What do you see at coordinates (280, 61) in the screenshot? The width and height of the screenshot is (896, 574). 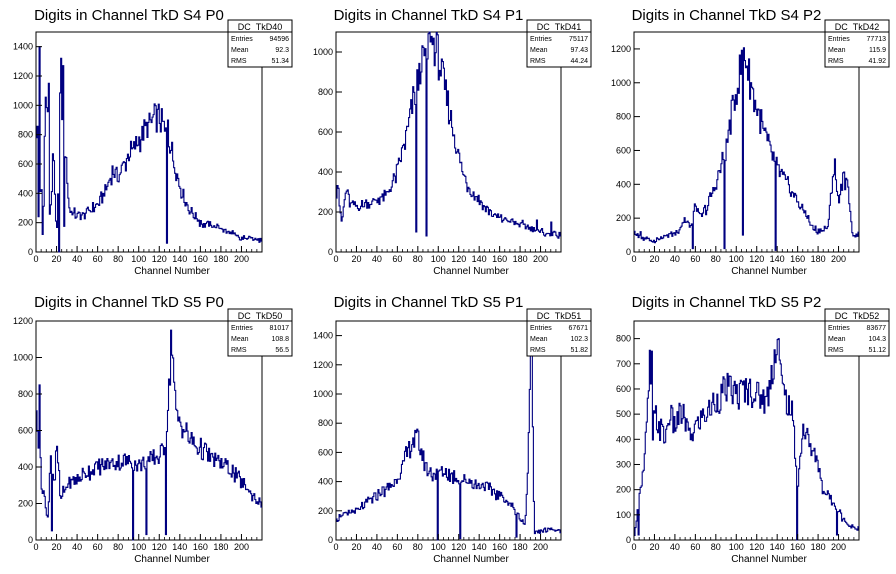 I see `stats-row-value: 51.34` at bounding box center [280, 61].